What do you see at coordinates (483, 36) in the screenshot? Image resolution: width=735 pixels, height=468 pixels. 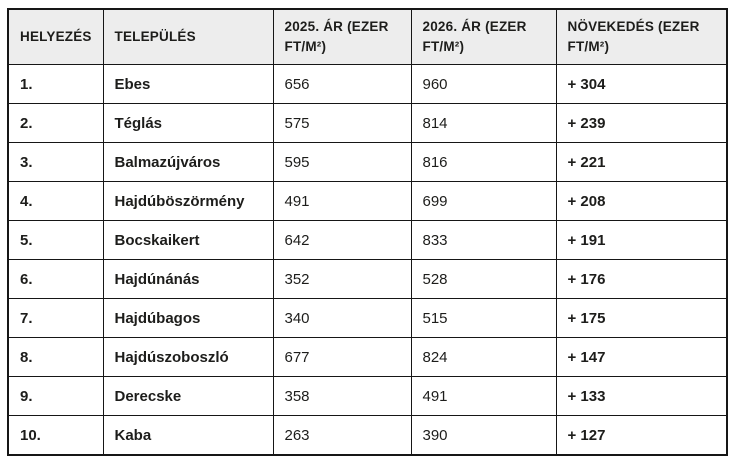 I see `column-header-ar-2026: 2026. ÁR (EZER FT/M²)` at bounding box center [483, 36].